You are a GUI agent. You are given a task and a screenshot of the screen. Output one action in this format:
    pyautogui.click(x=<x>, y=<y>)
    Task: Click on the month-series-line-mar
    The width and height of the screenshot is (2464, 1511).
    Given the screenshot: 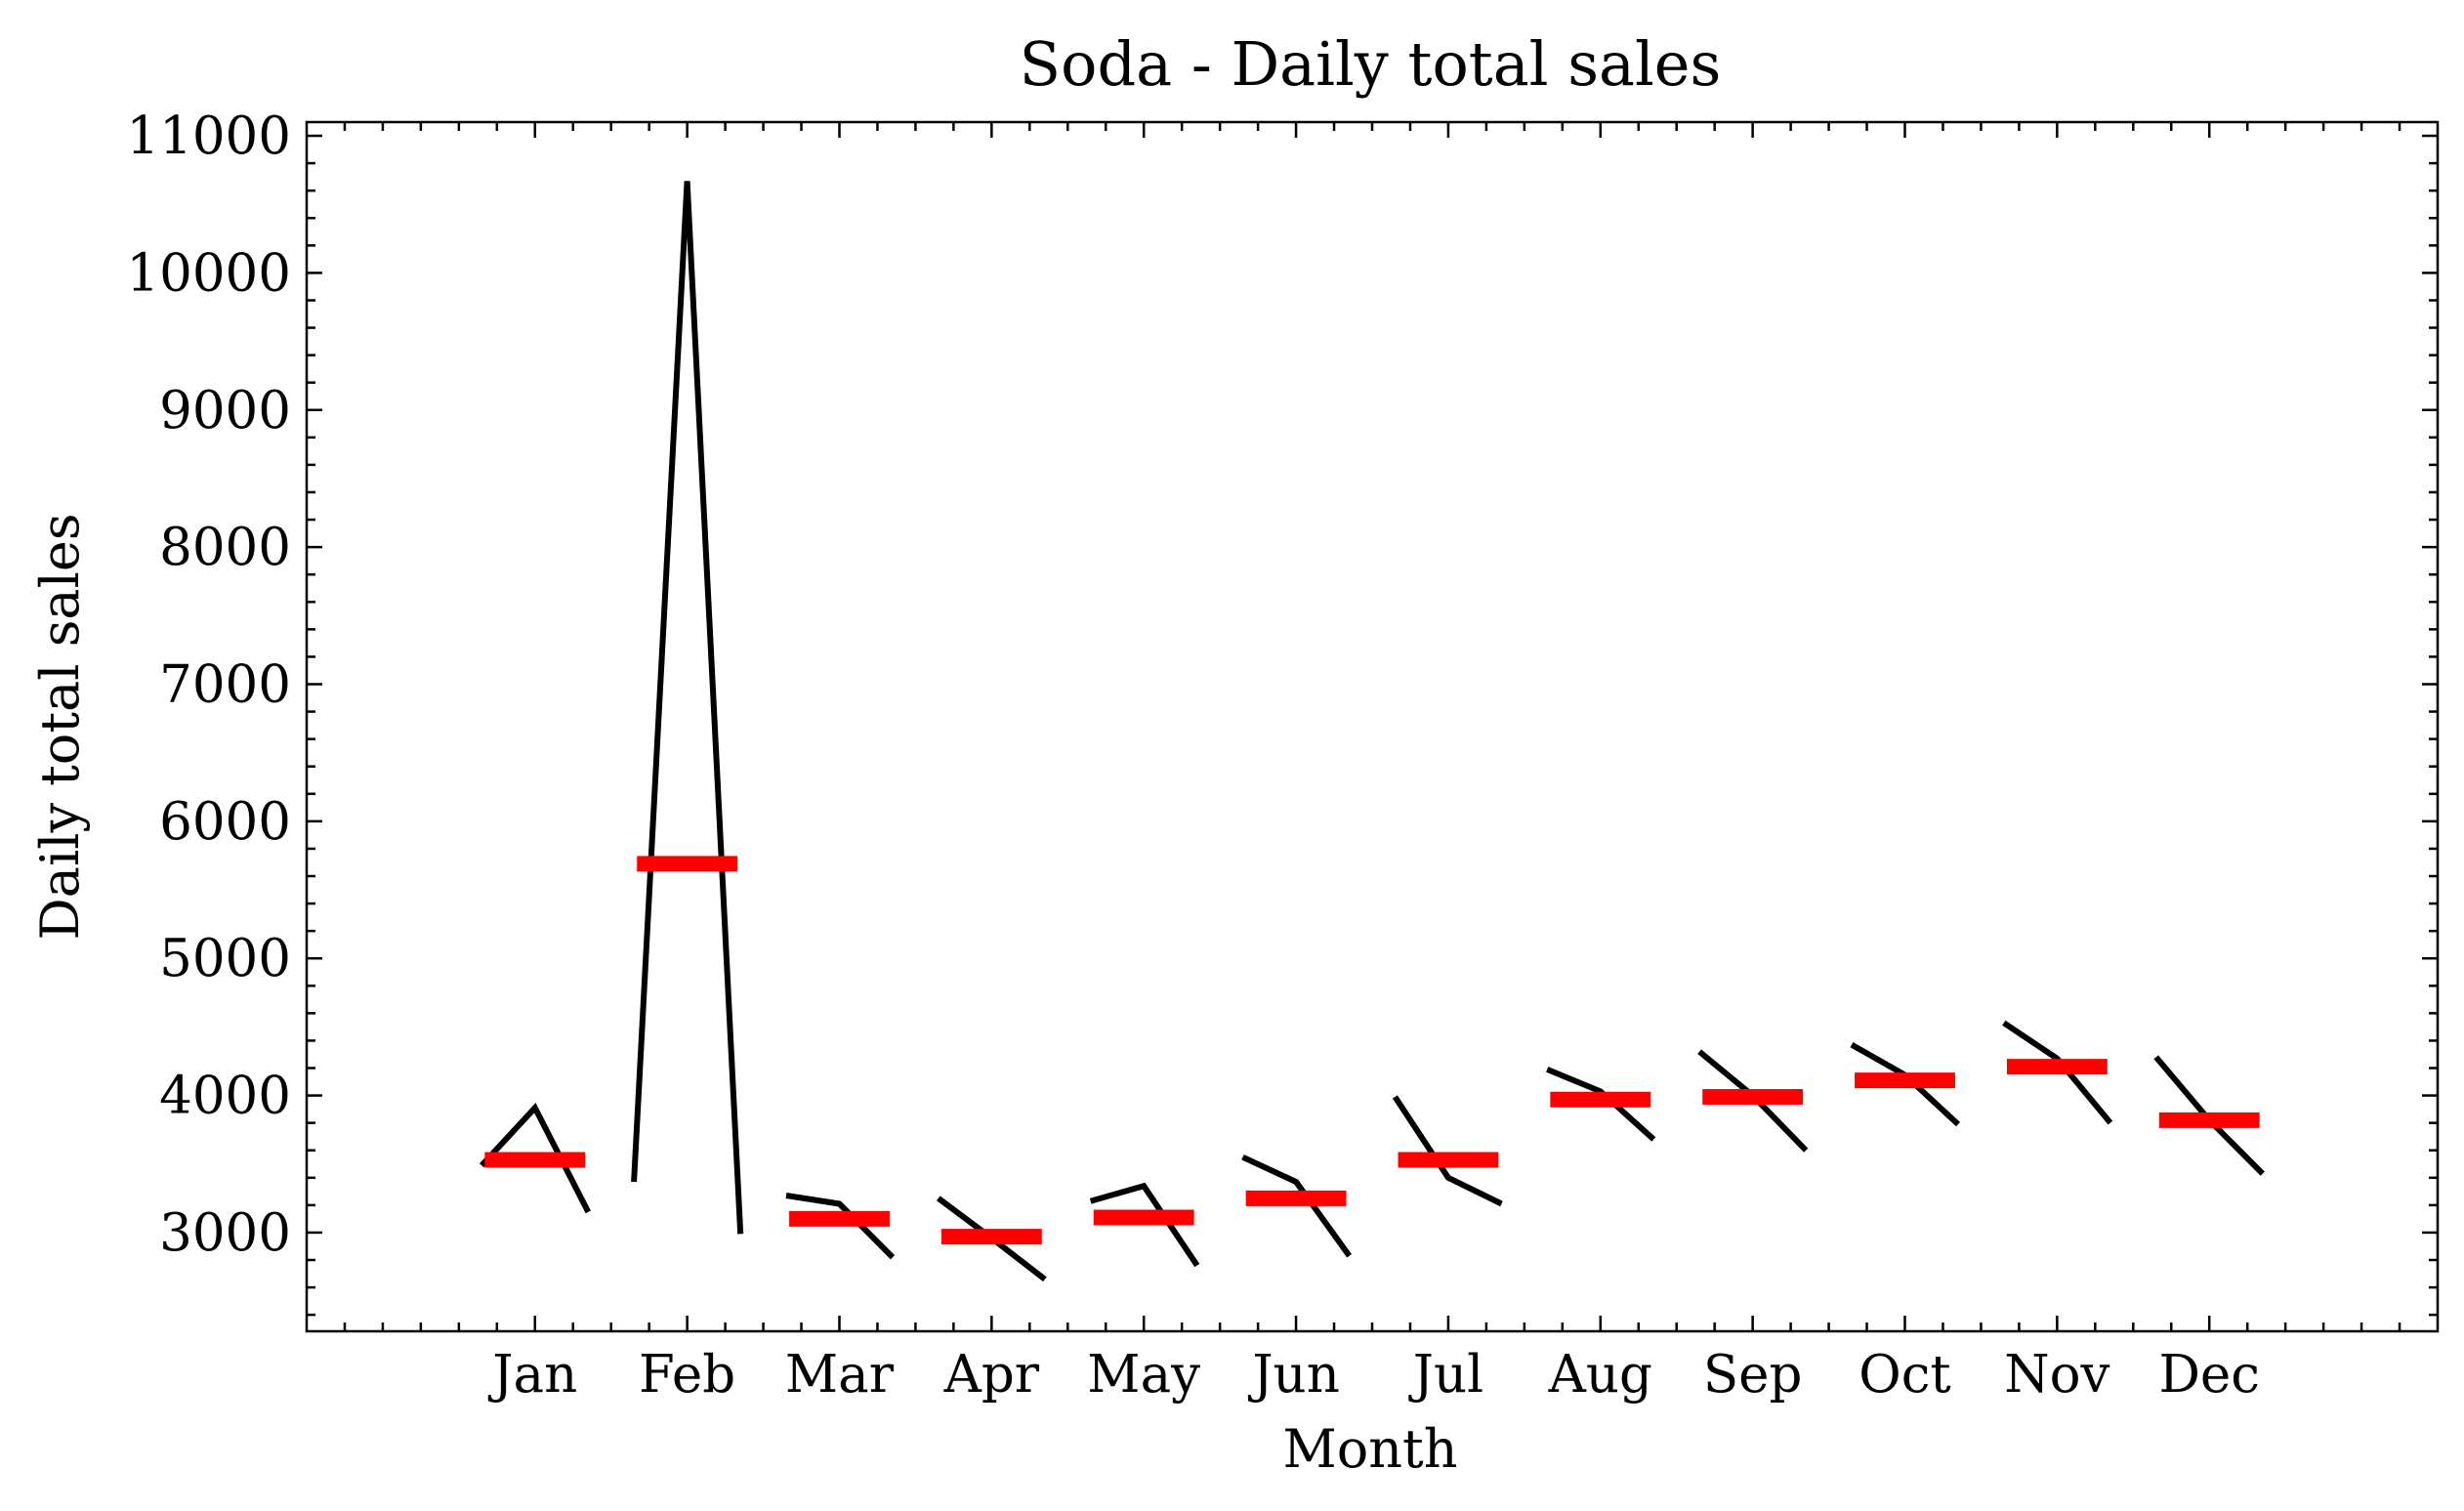 What is the action you would take?
    pyautogui.click(x=840, y=1226)
    